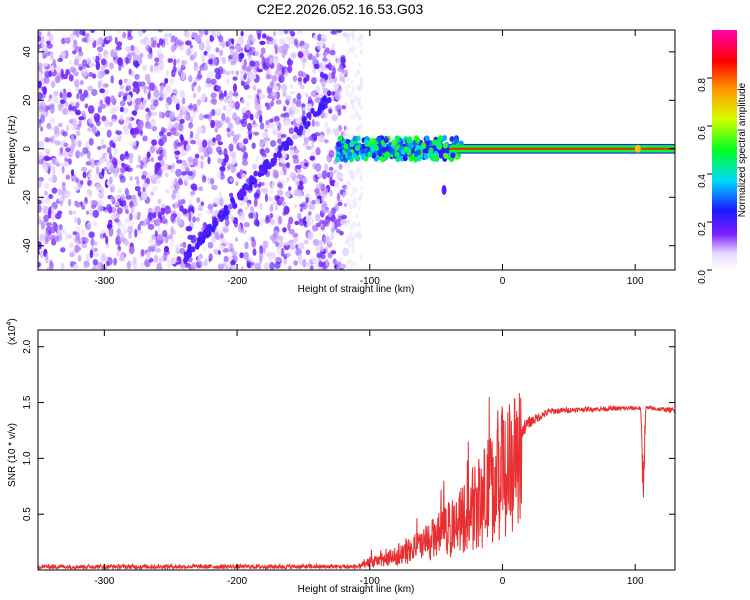 This screenshot has height=600, width=750. I want to click on colorbar-tick-label: 0.2, so click(702, 229).